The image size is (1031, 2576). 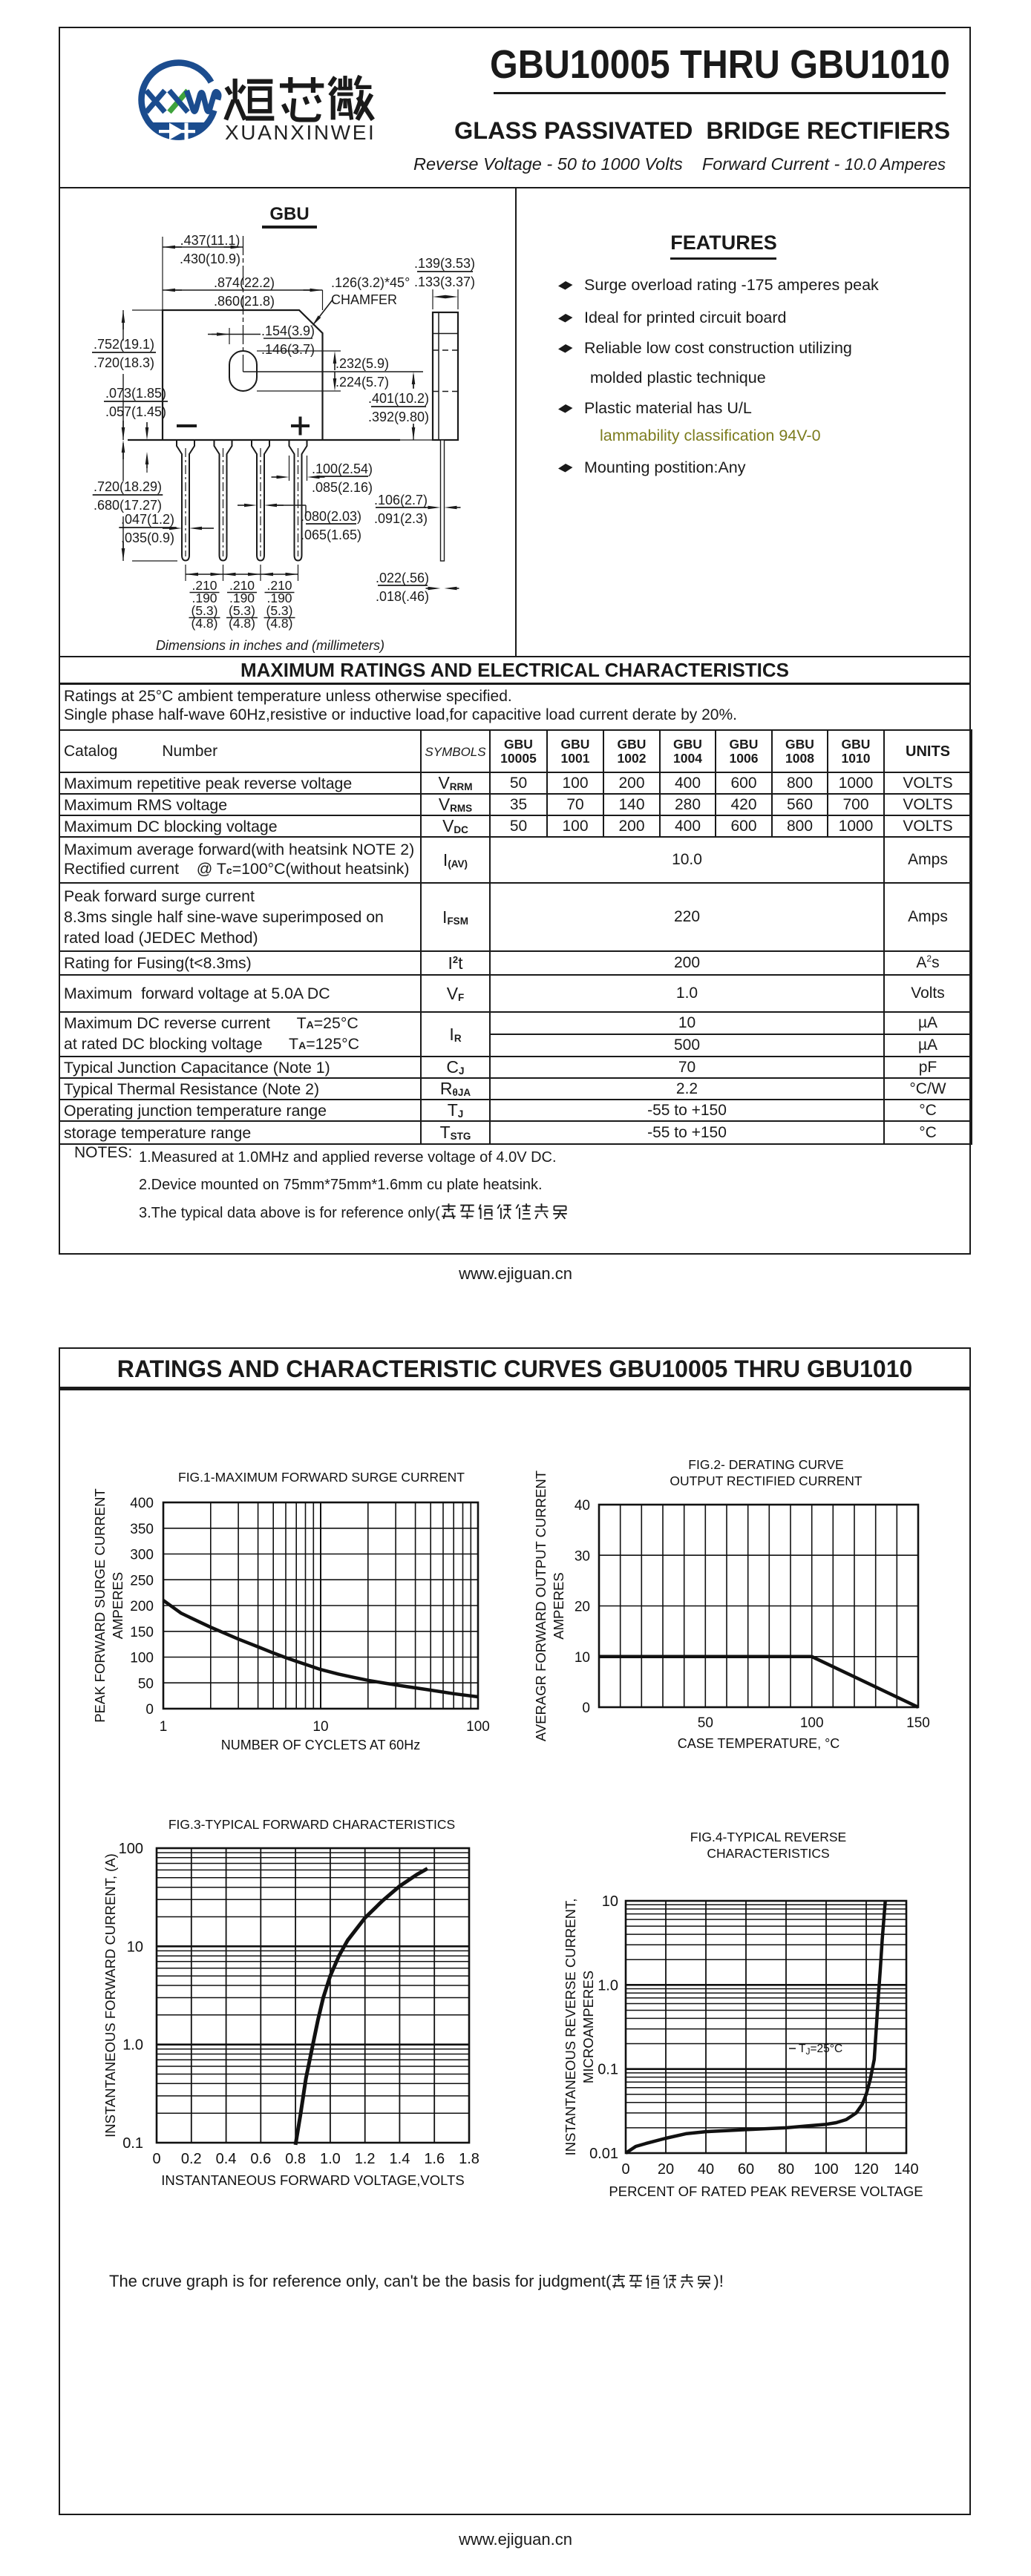 I want to click on svg-text: 20, so click(x=582, y=1607).